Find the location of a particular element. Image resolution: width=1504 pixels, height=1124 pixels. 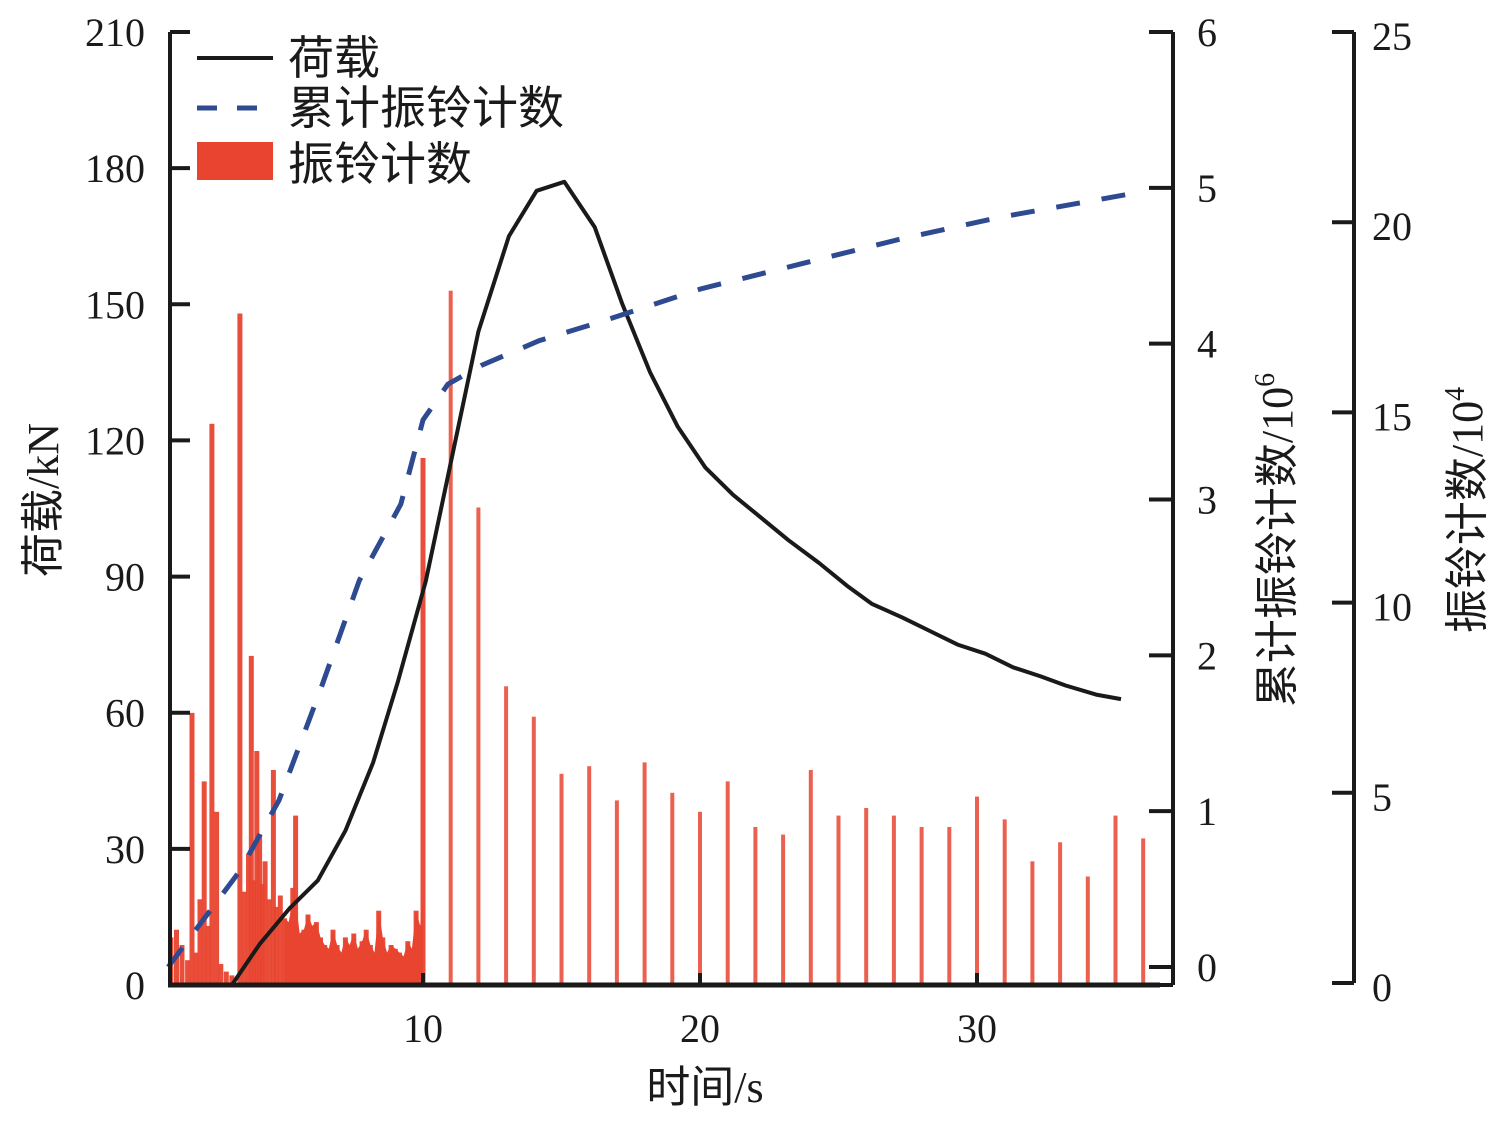

right2-axis-title-exp: 4 is located at coordinates (1455, 394).